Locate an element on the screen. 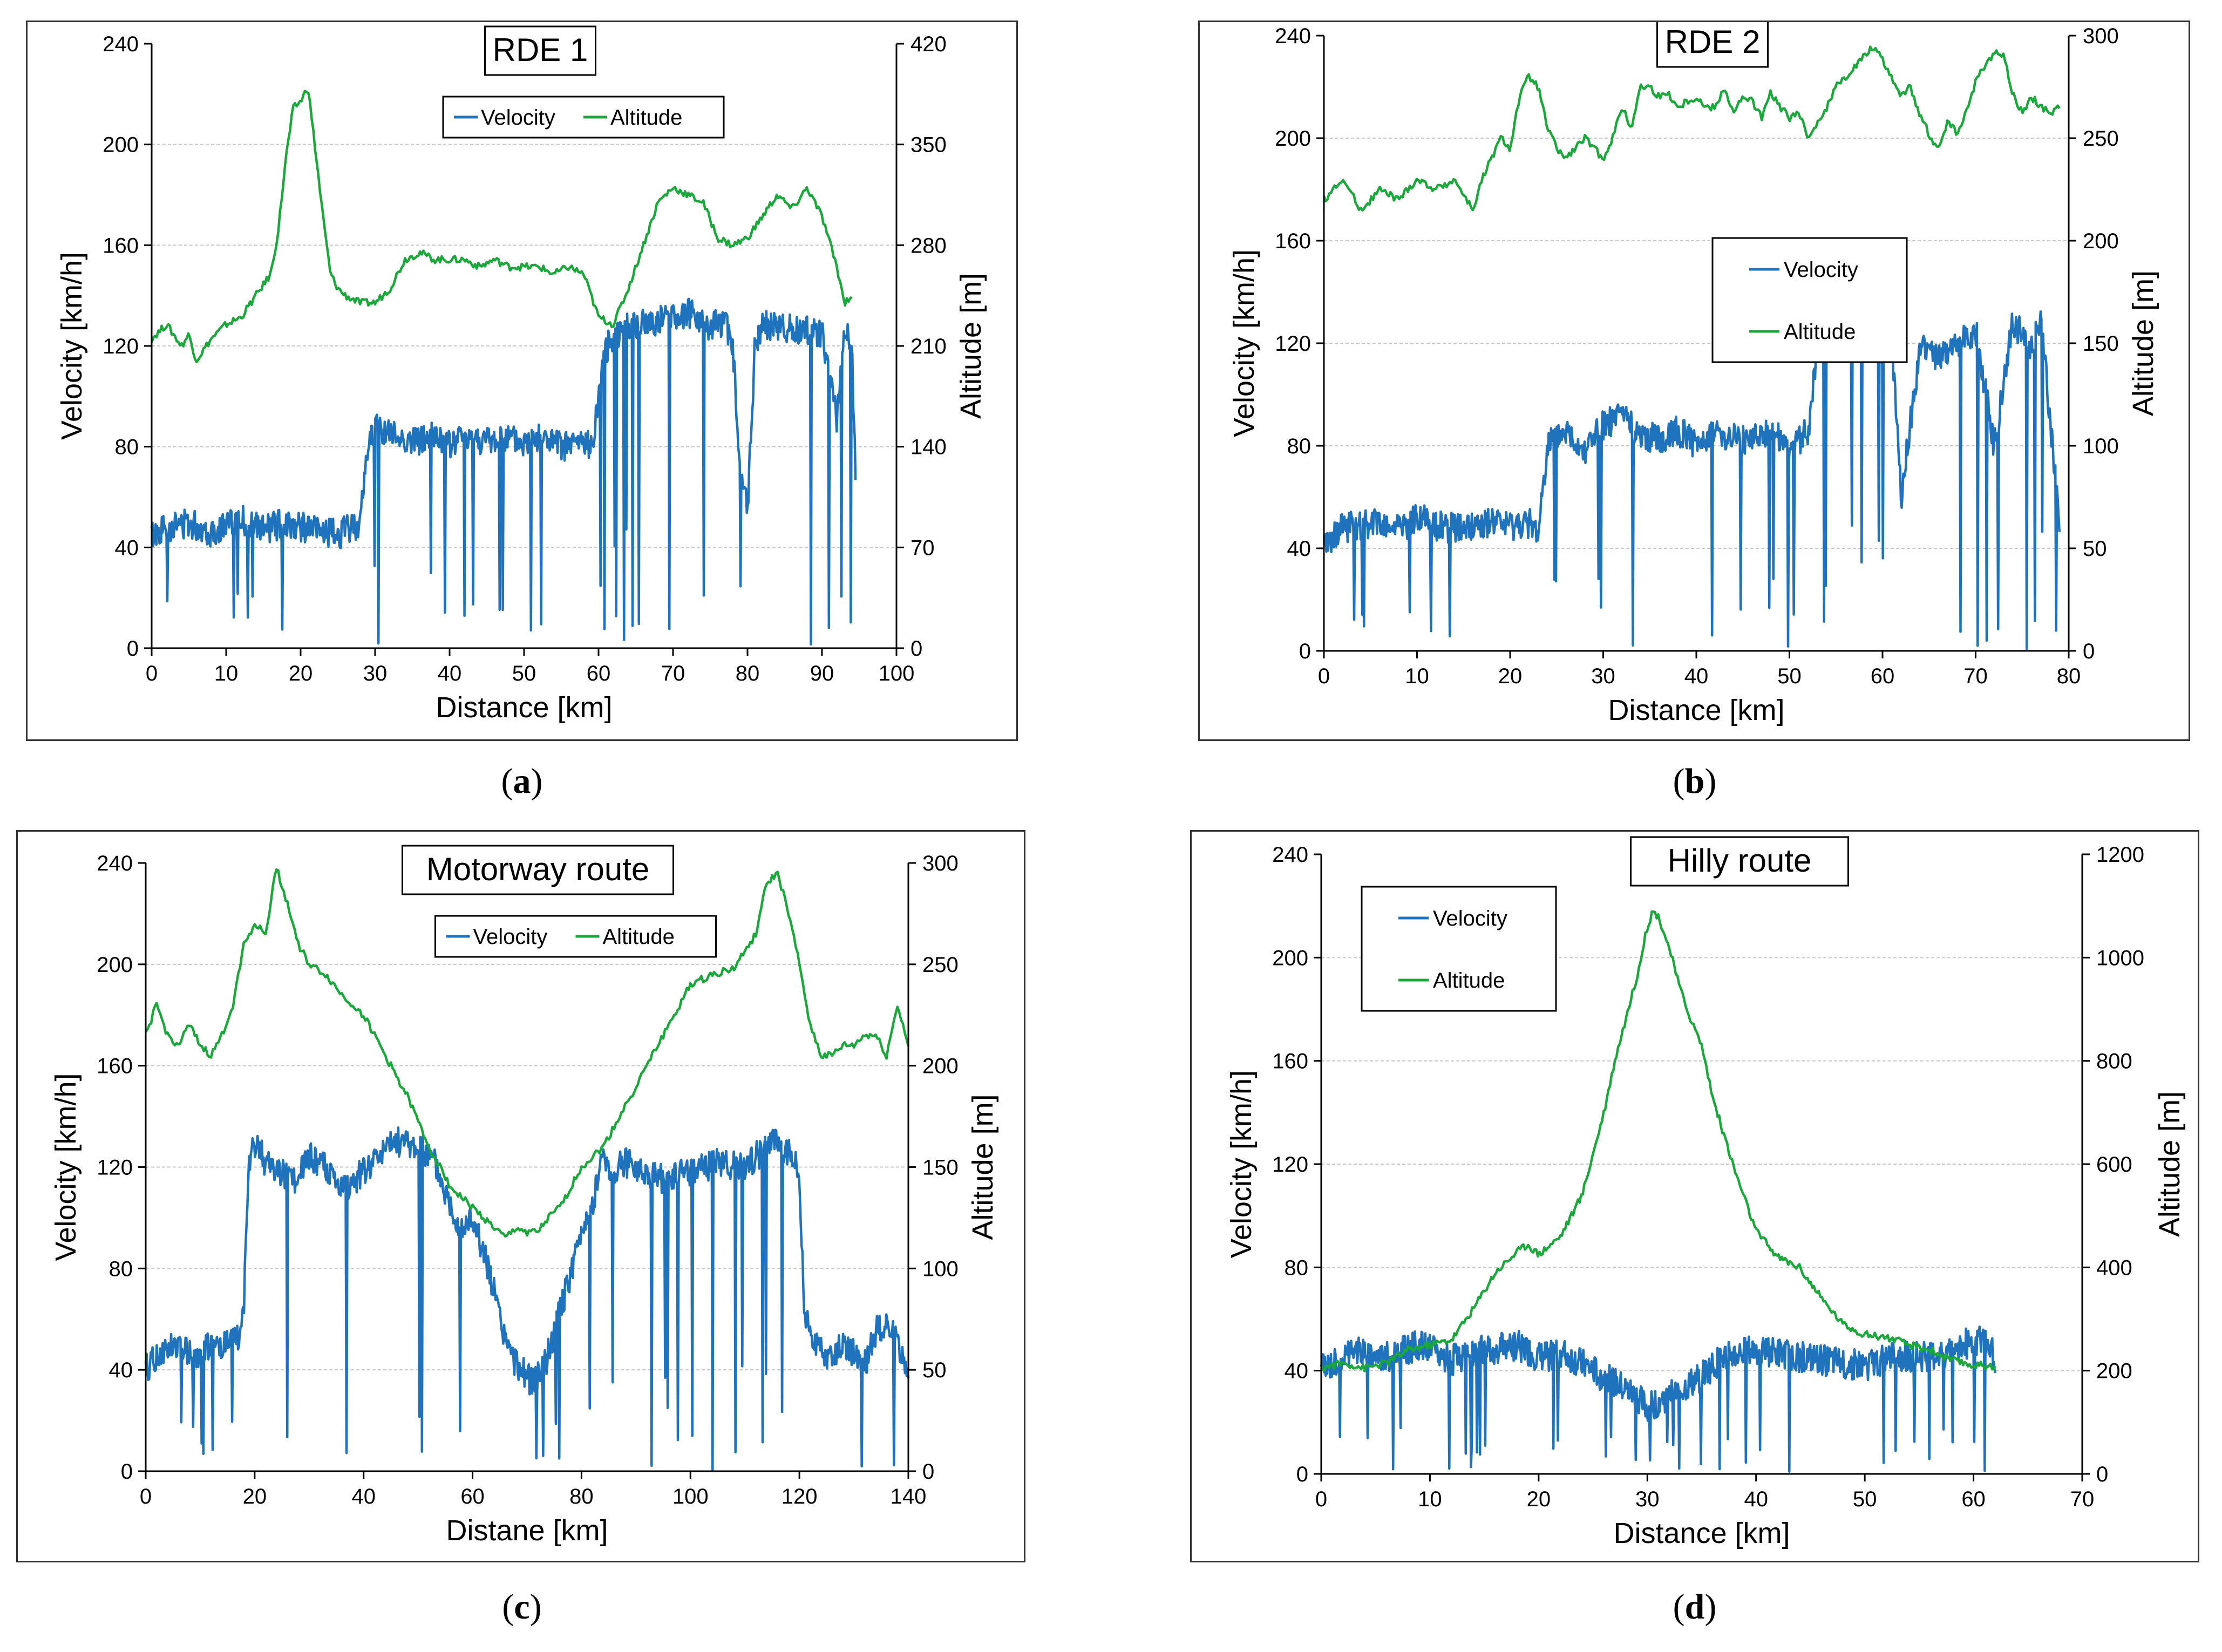 The width and height of the screenshot is (2222, 1652). chart-a-y-tick-label: 240 is located at coordinates (121, 44).